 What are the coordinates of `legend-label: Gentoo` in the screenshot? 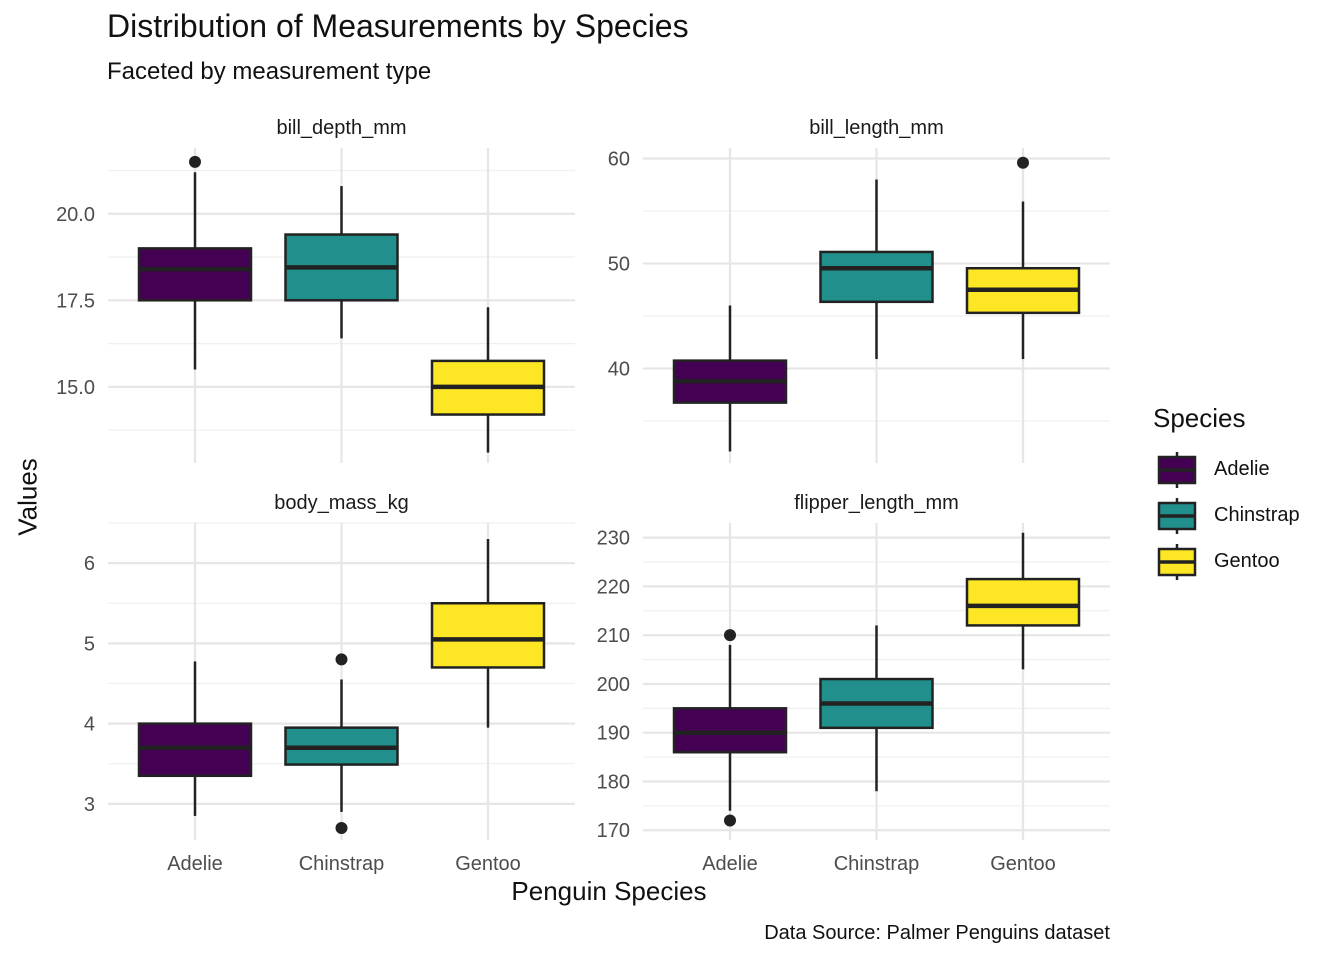 It's located at (1247, 561).